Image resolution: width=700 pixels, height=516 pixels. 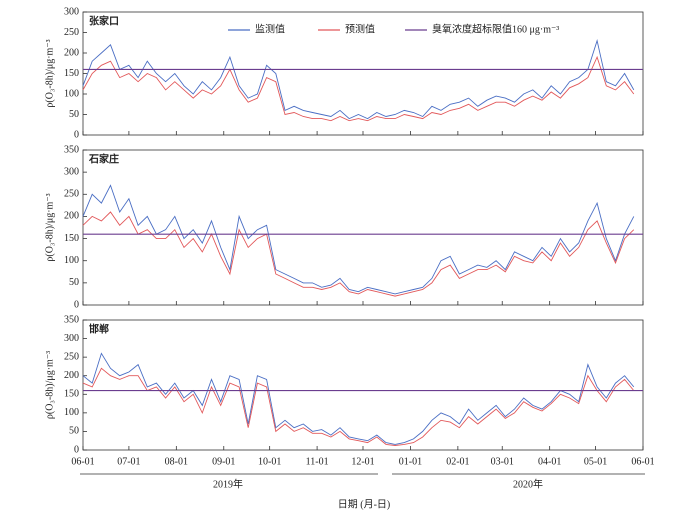 What do you see at coordinates (269, 461) in the screenshot?
I see `x-tick-label: 10-01` at bounding box center [269, 461].